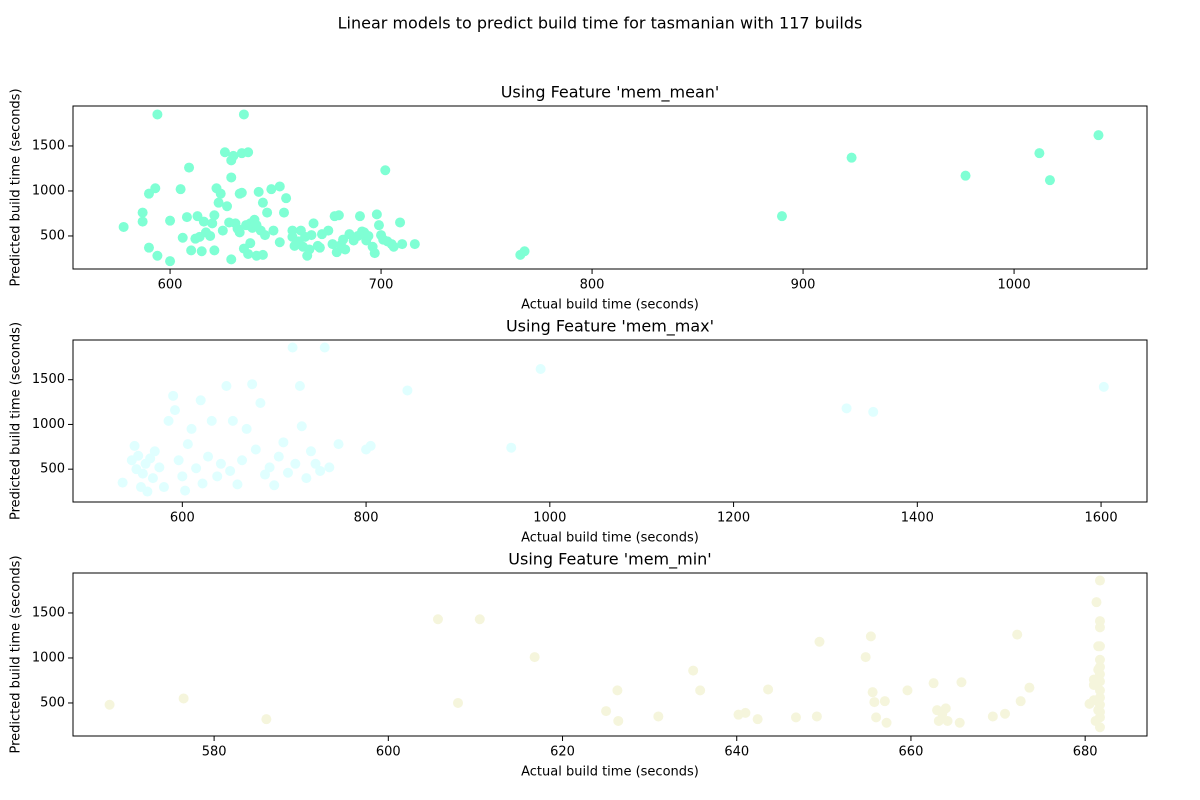 The height and width of the screenshot is (800, 1200). I want to click on x-tick-label: 580, so click(214, 752).